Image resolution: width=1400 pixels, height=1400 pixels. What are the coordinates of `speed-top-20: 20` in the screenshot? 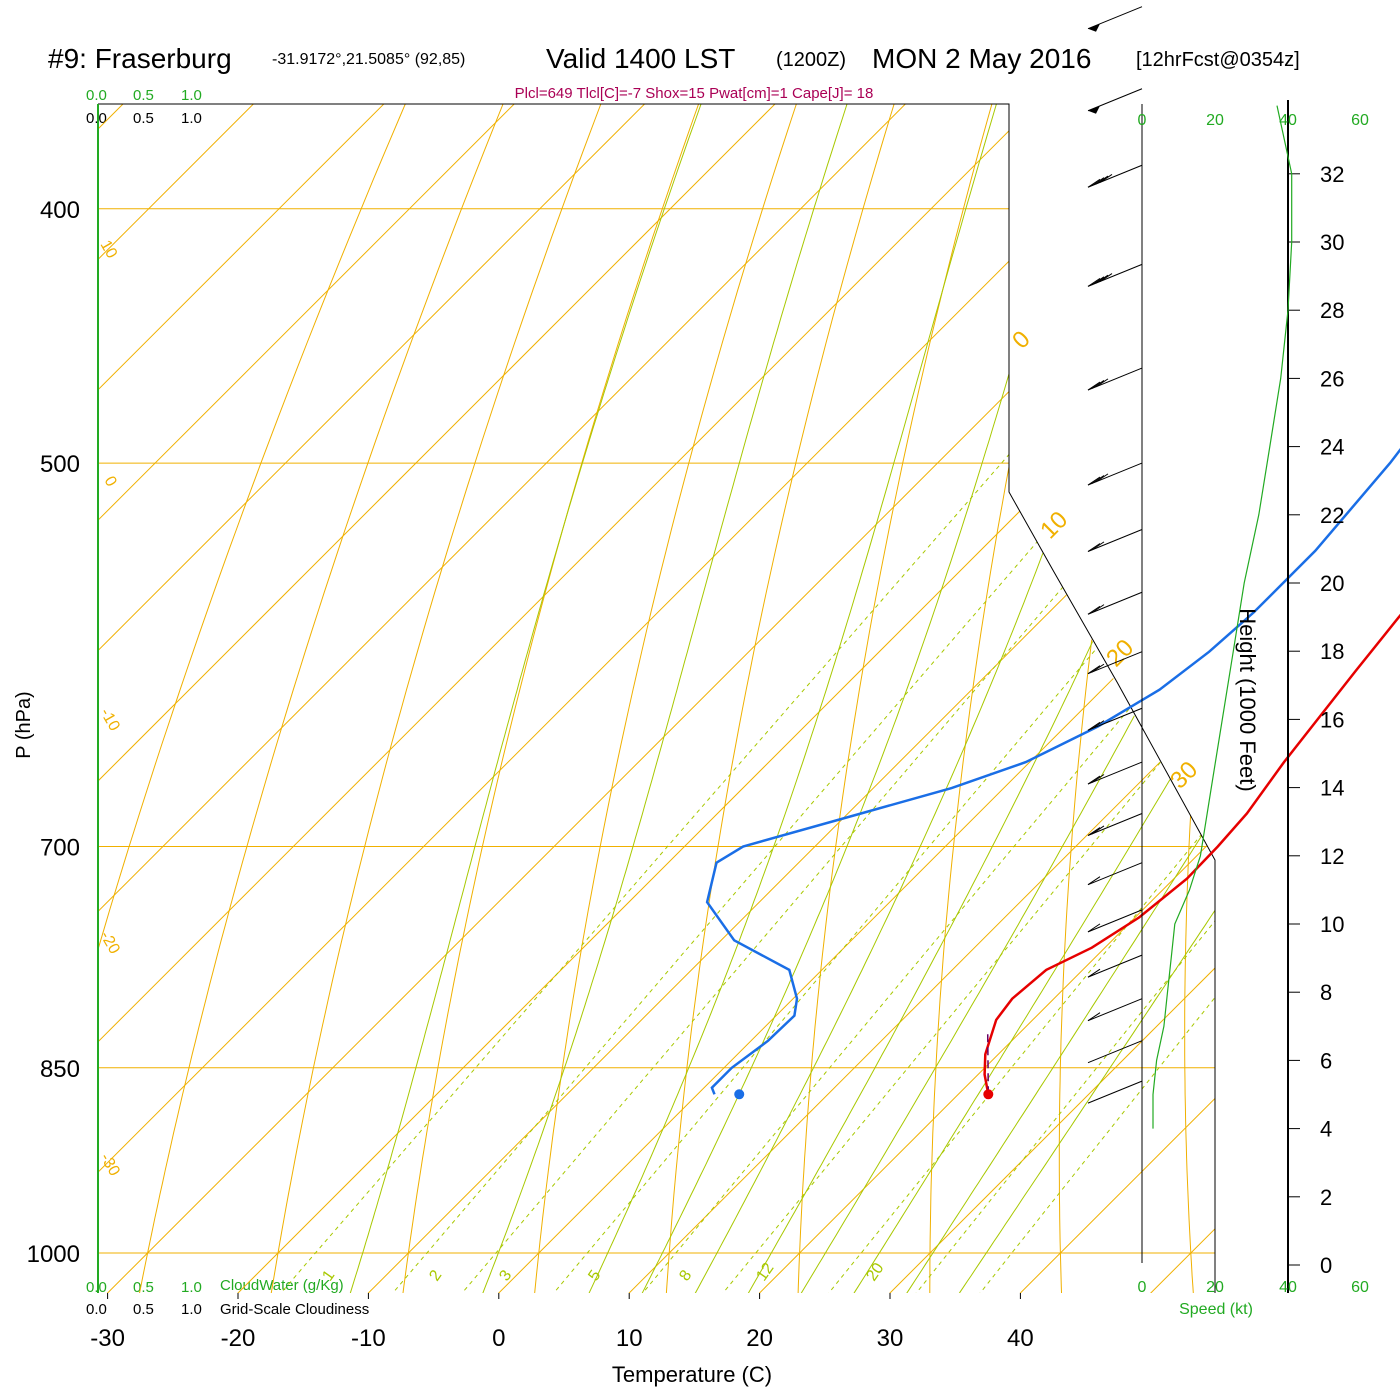 It's located at (1215, 120).